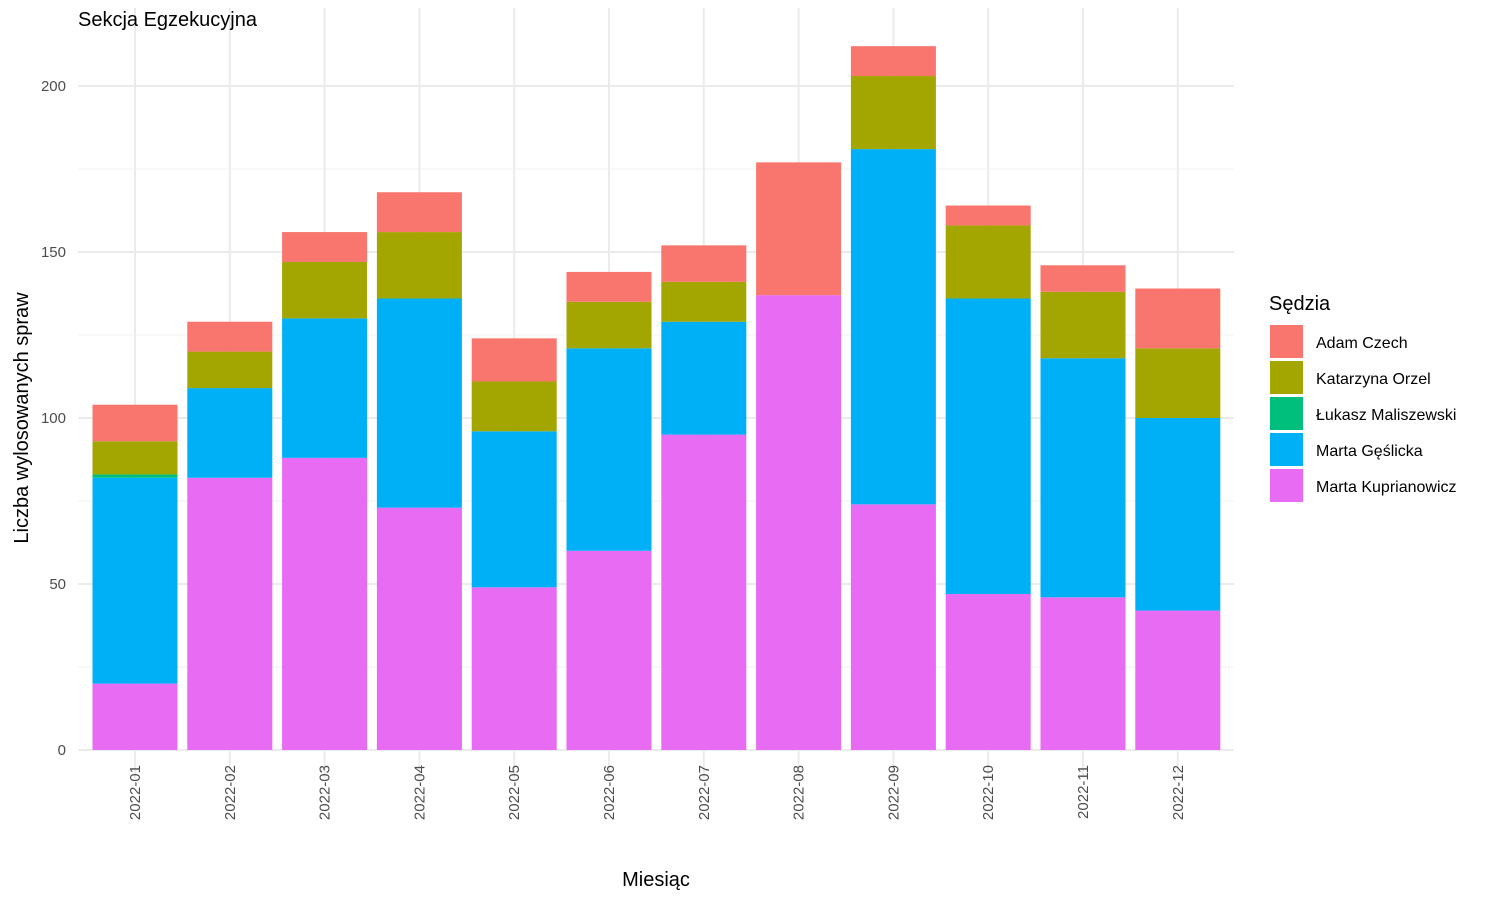  I want to click on x-axis-title: Miesiąc, so click(656, 880).